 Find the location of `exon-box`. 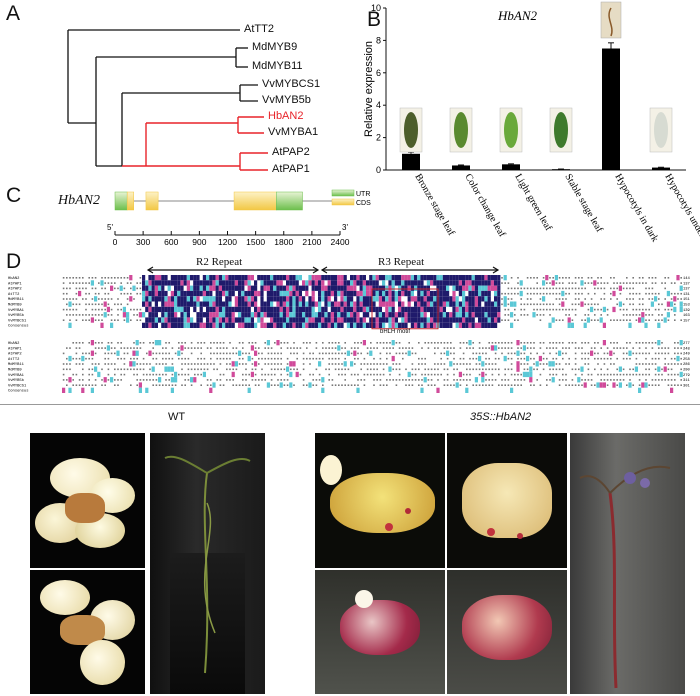

exon-box is located at coordinates (255, 201).